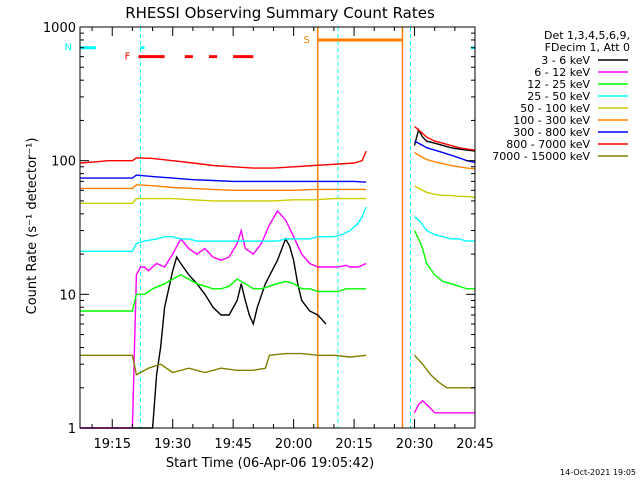 This screenshot has width=640, height=485. What do you see at coordinates (558, 96) in the screenshot?
I see `legend-entry: 25 - 50 keV` at bounding box center [558, 96].